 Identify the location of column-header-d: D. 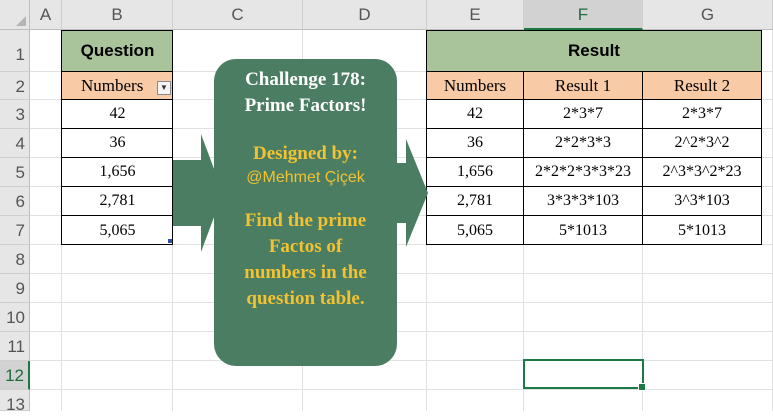
(365, 15).